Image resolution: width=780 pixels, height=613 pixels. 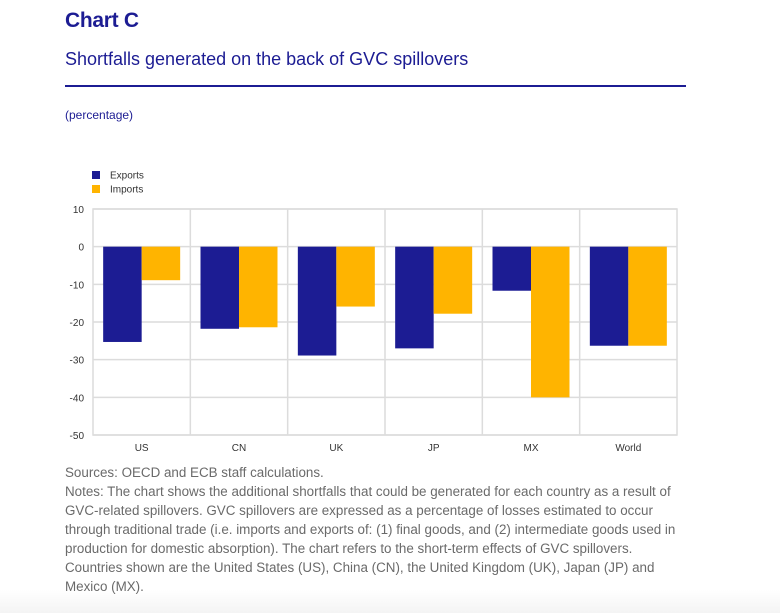 What do you see at coordinates (127, 176) in the screenshot?
I see `legend-label-exports: Exports` at bounding box center [127, 176].